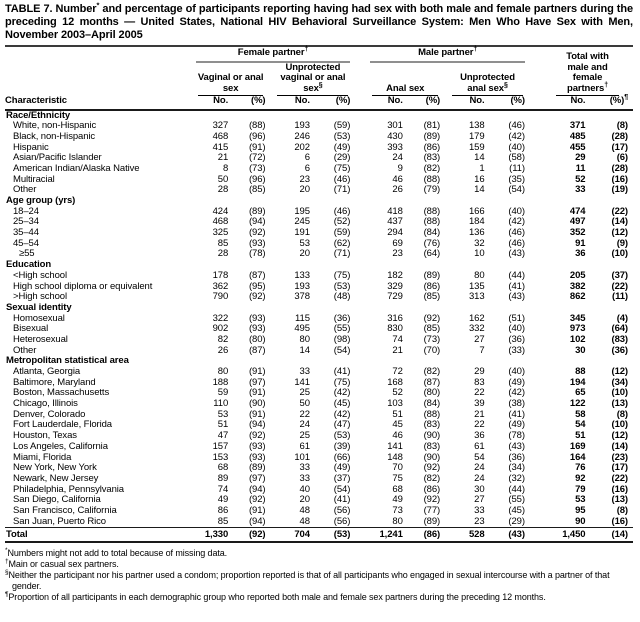  What do you see at coordinates (223, 339) in the screenshot?
I see `count-cell: 82` at bounding box center [223, 339].